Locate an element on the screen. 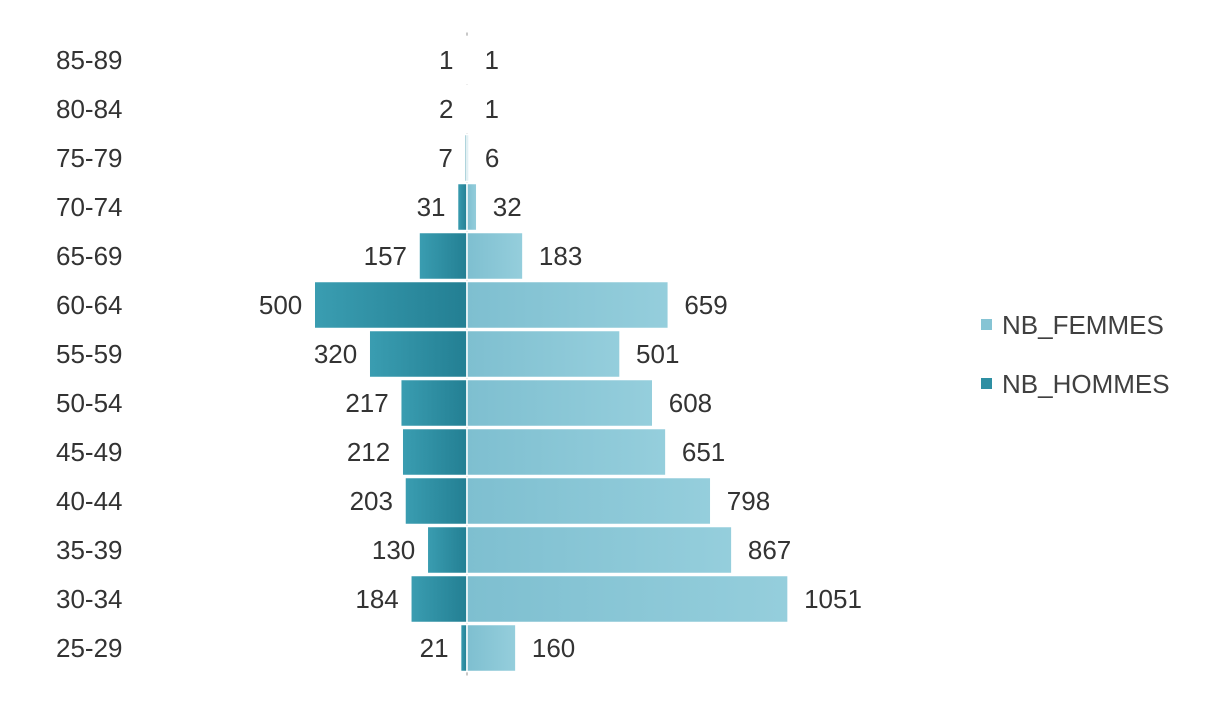 Image resolution: width=1206 pixels, height=702 pixels. category-label: 70-74 is located at coordinates (89, 207).